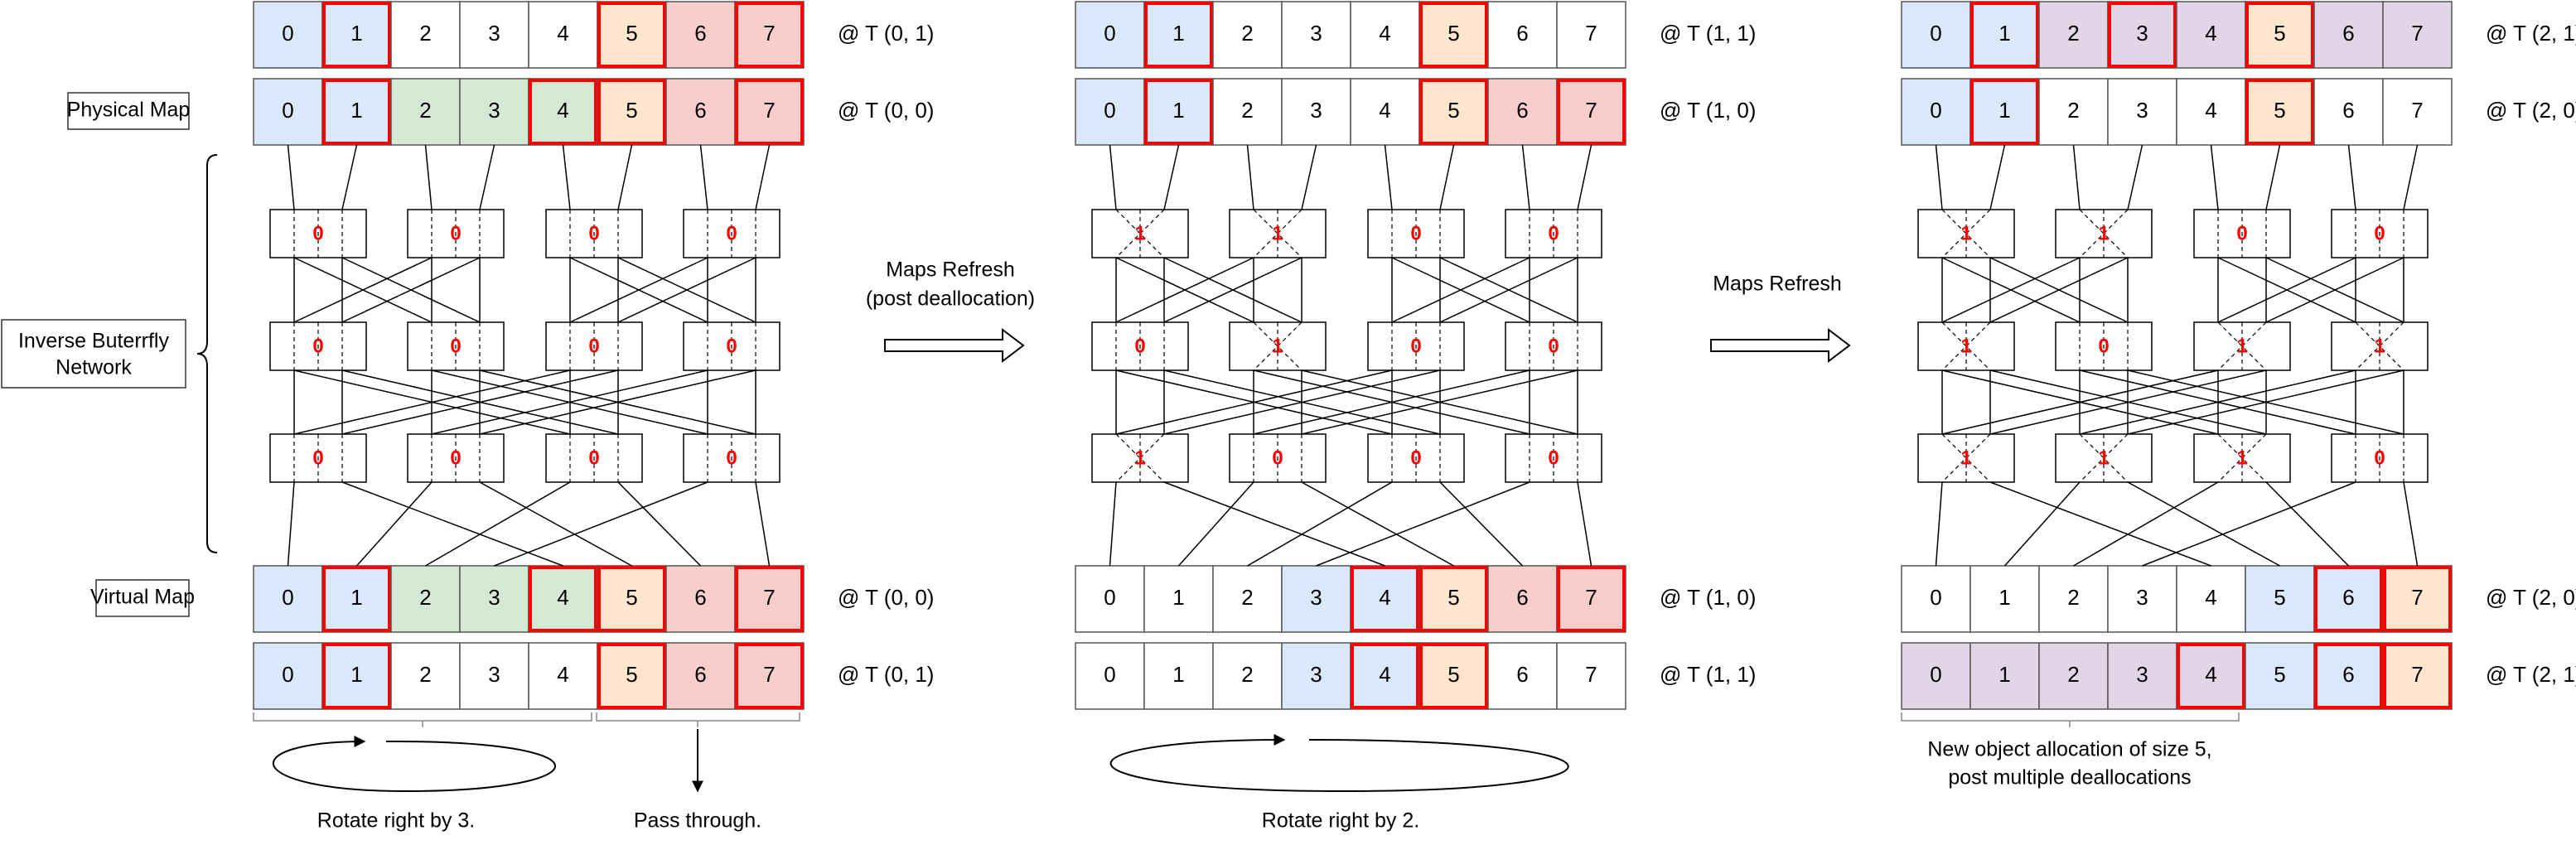 The height and width of the screenshot is (845, 2576). I want to click on virtual-row: 0 1 2 3 4 5 6 7 @ T (2, 0), so click(2238, 599).